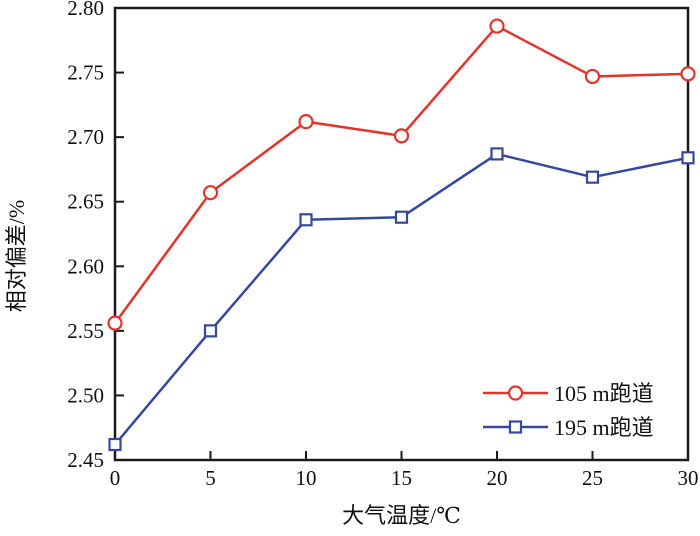 The image size is (700, 536). Describe the element at coordinates (85, 10) in the screenshot. I see `y-axis-tick-label: 2.80` at that location.